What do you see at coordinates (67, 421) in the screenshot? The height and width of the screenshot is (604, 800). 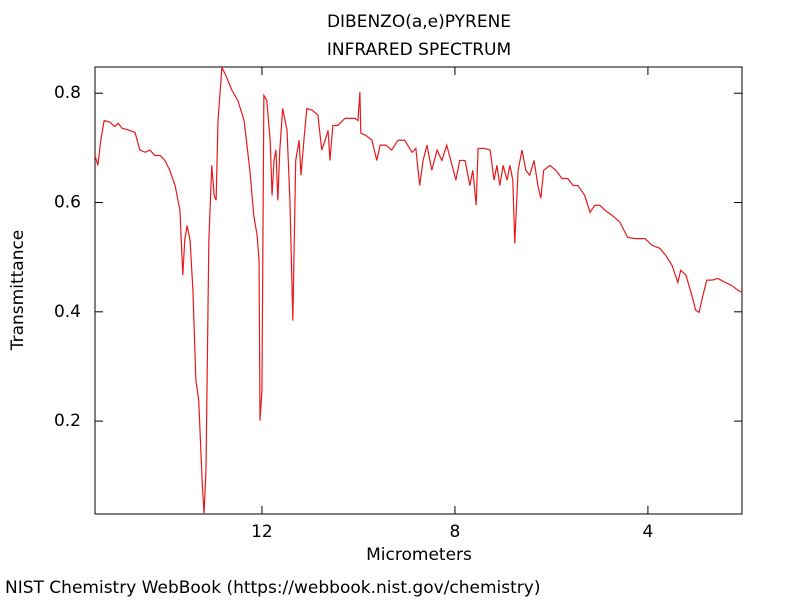 I see `y-tick-label: 0.2` at bounding box center [67, 421].